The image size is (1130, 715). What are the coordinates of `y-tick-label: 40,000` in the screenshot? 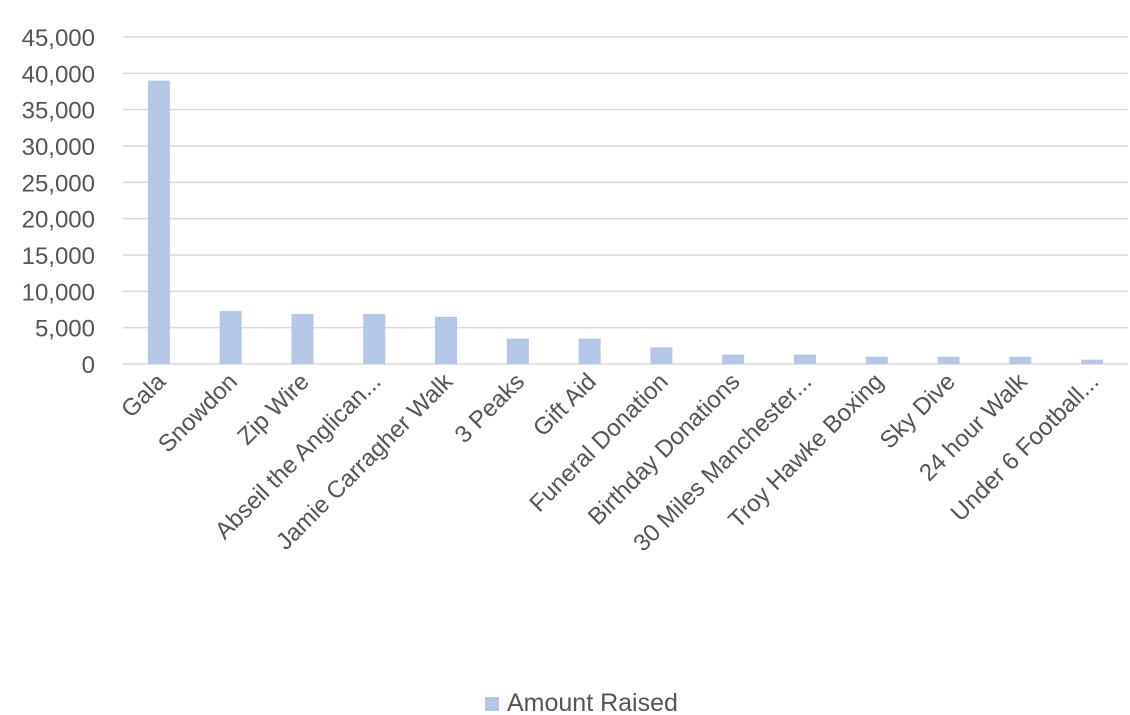 It's located at (58, 74).